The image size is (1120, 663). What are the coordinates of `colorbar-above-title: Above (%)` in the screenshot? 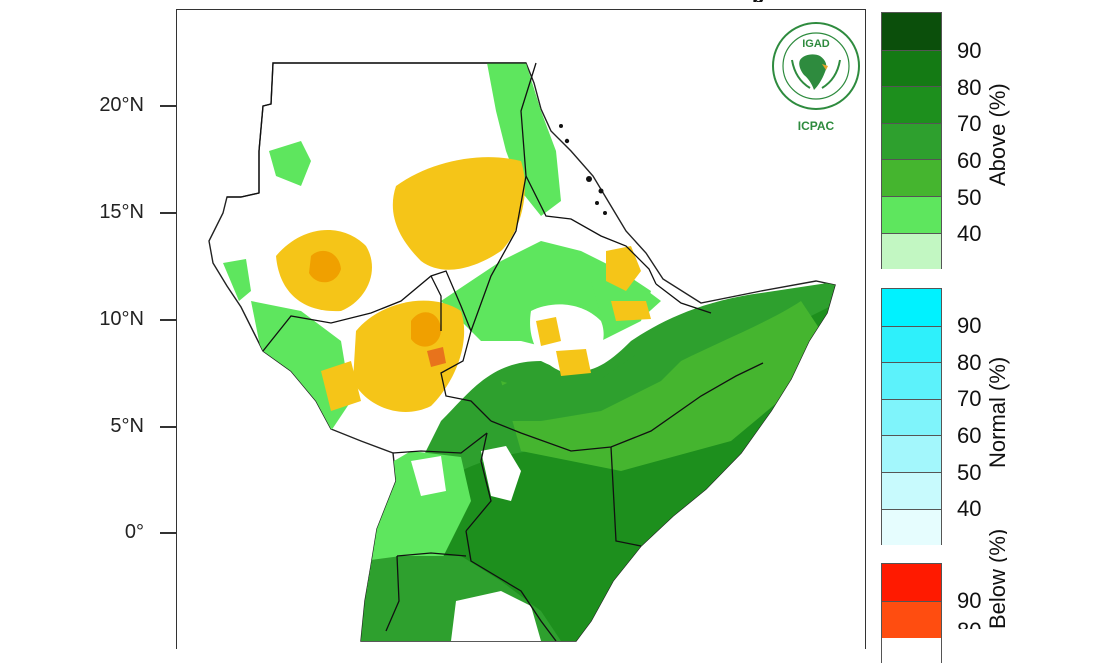 It's located at (997, 134).